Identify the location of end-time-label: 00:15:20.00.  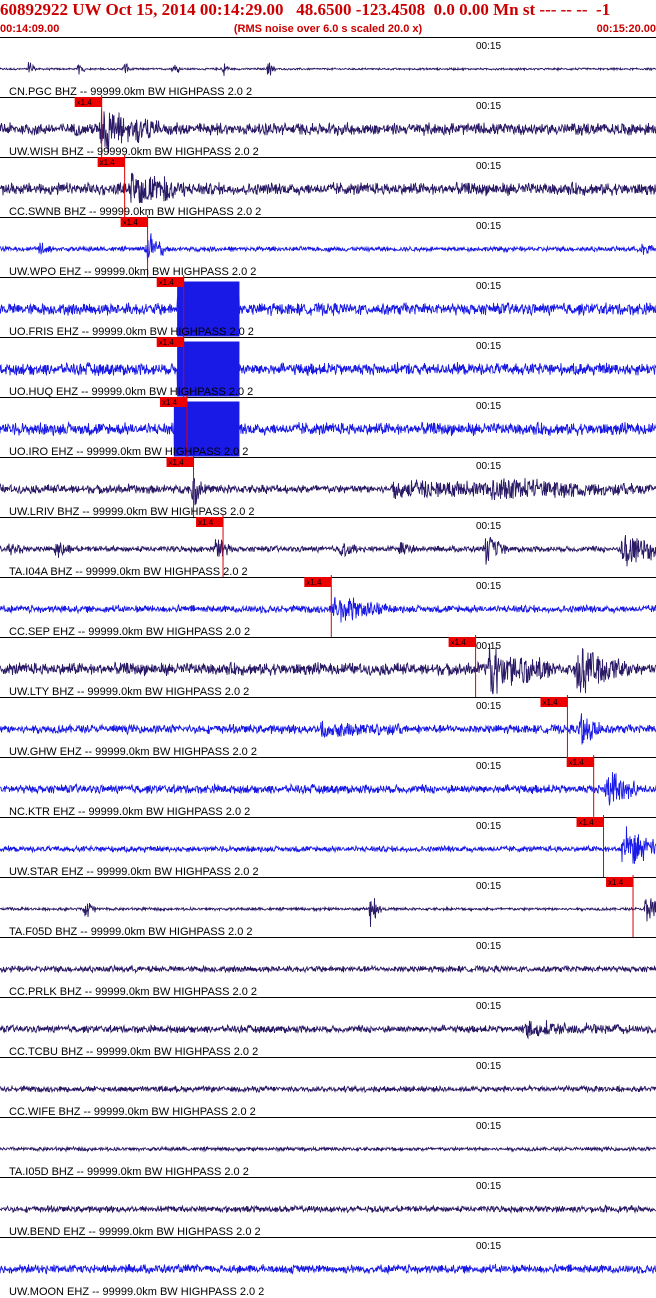
(626, 29).